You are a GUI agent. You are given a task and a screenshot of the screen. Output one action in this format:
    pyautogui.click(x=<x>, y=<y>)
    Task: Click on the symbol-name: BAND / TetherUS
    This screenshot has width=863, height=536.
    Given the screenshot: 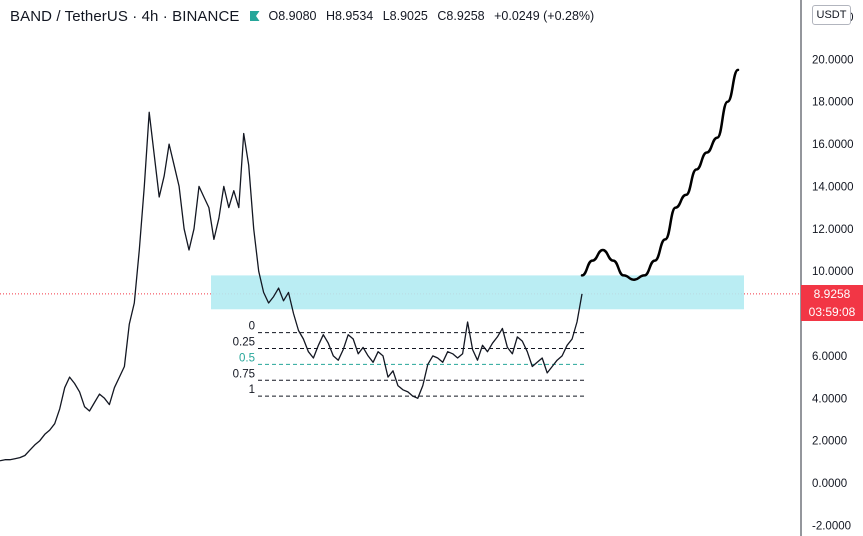 What is the action you would take?
    pyautogui.click(x=69, y=16)
    